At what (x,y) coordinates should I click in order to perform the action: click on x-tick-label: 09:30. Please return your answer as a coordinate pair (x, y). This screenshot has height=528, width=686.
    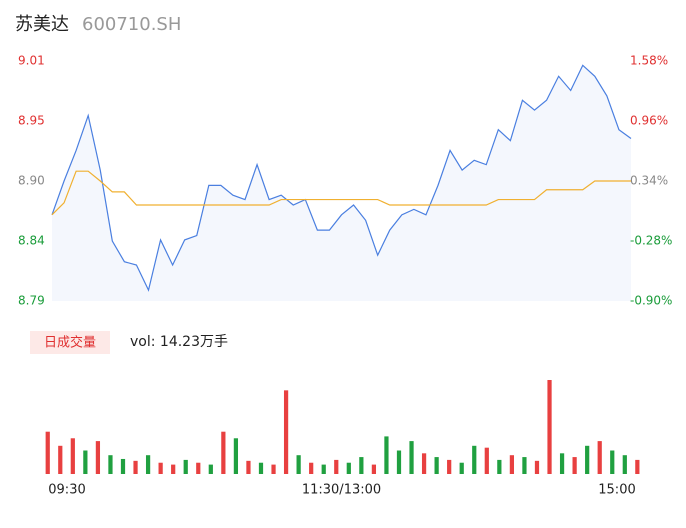
    Looking at the image, I should click on (66, 490).